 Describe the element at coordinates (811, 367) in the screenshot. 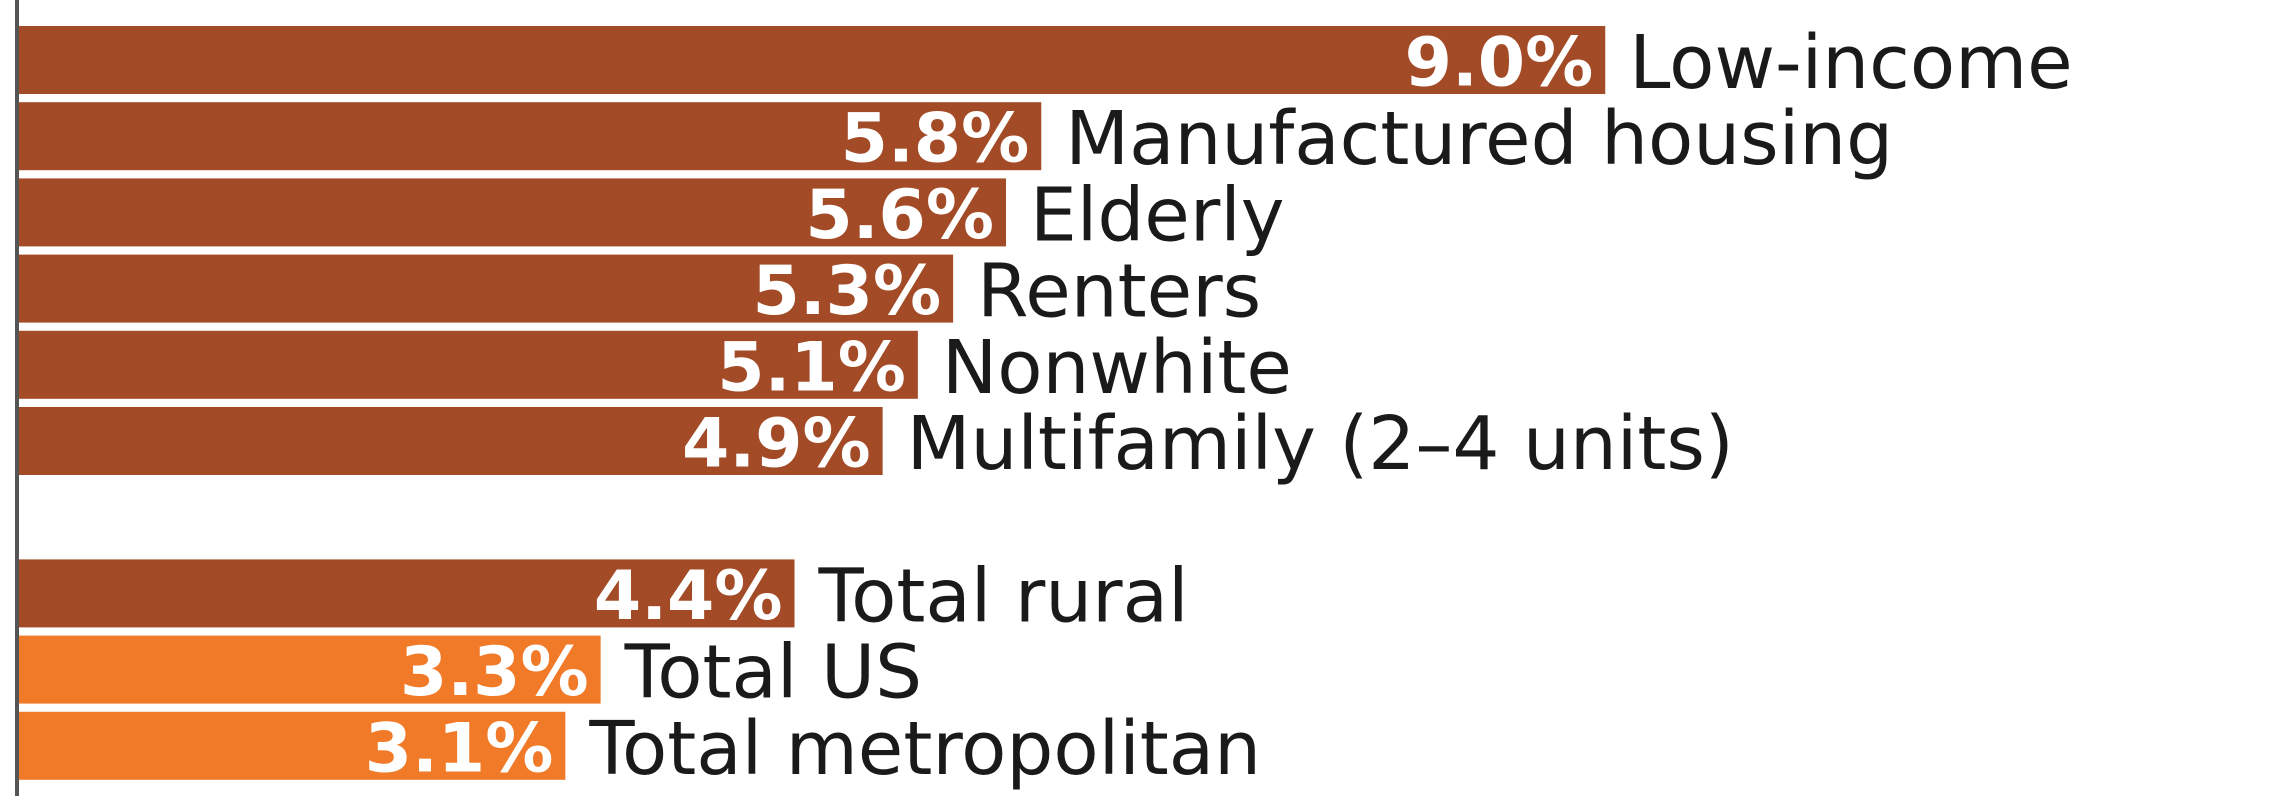

I see `value-label: 5.1%` at that location.